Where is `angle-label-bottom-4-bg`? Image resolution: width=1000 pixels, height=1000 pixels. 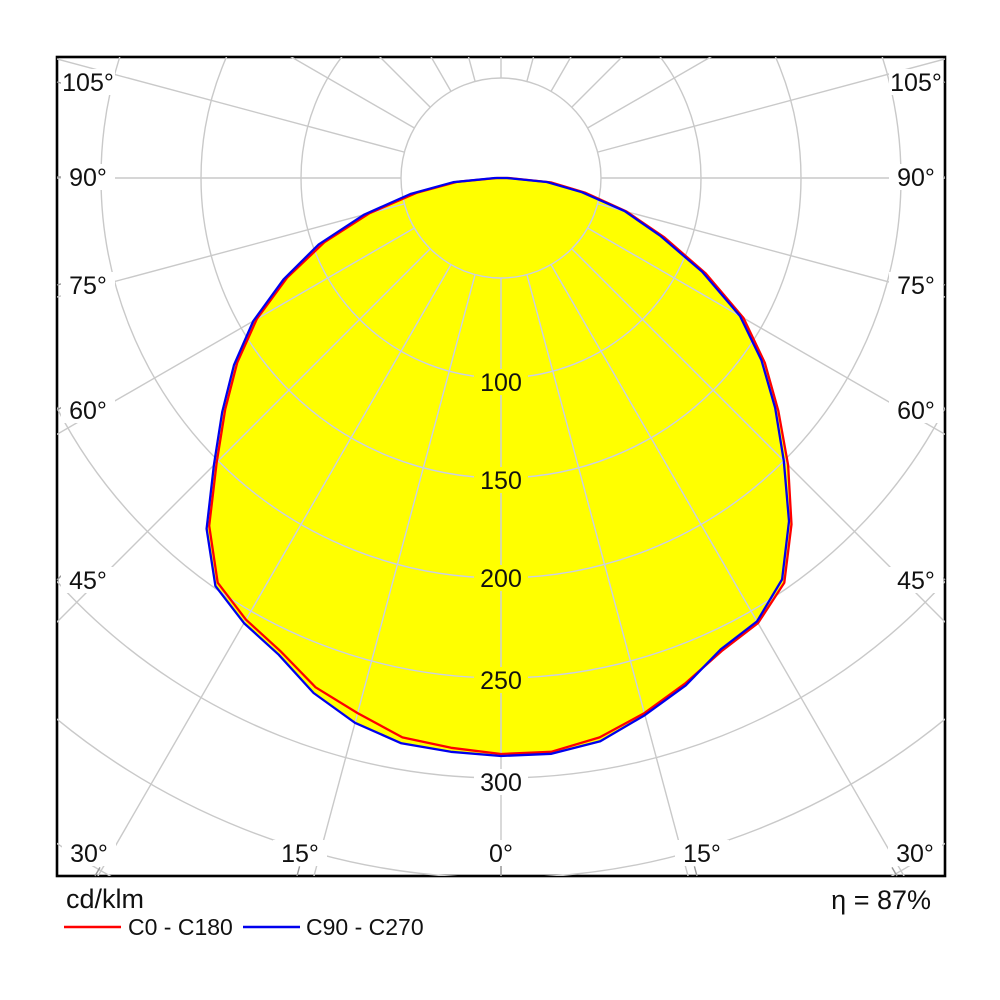 angle-label-bottom-4-bg is located at coordinates (915, 853).